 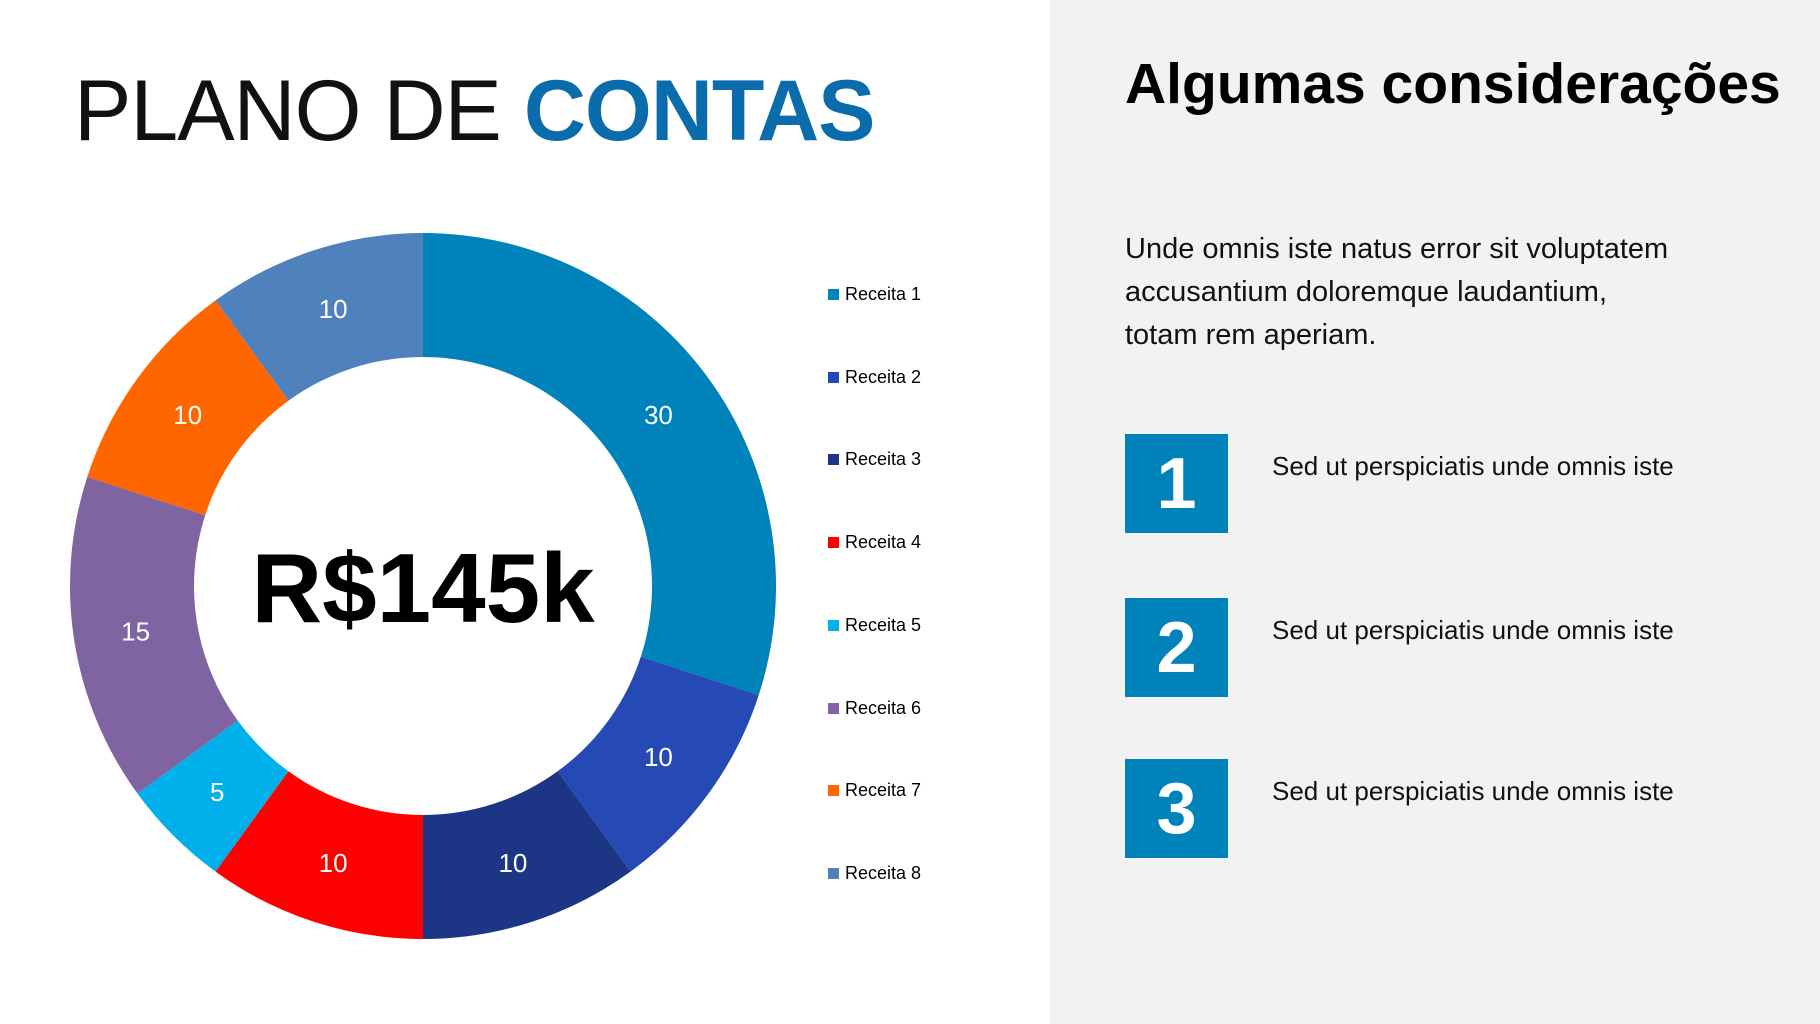 I want to click on legend-item-1: Receita 1, so click(x=874, y=294).